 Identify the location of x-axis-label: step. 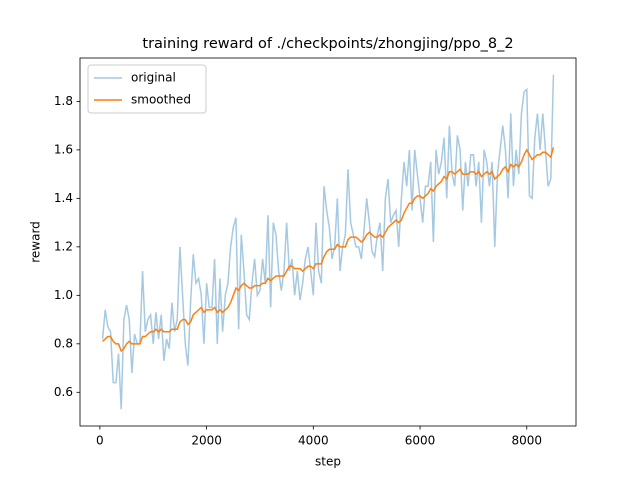
(328, 462).